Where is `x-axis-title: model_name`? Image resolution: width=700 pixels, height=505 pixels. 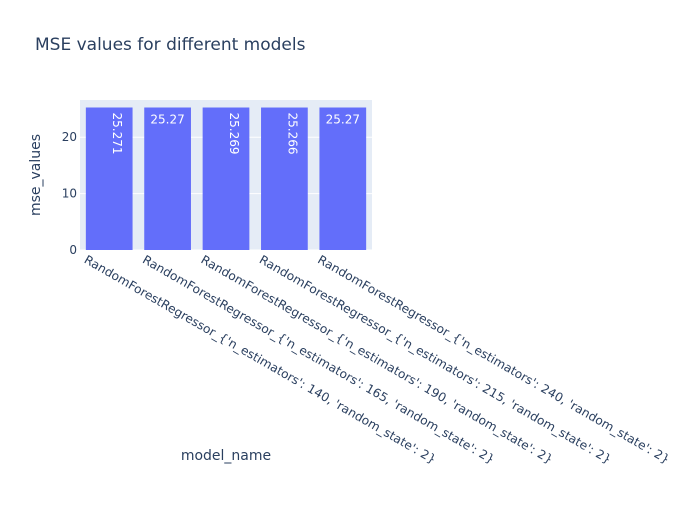
x-axis-title: model_name is located at coordinates (226, 456).